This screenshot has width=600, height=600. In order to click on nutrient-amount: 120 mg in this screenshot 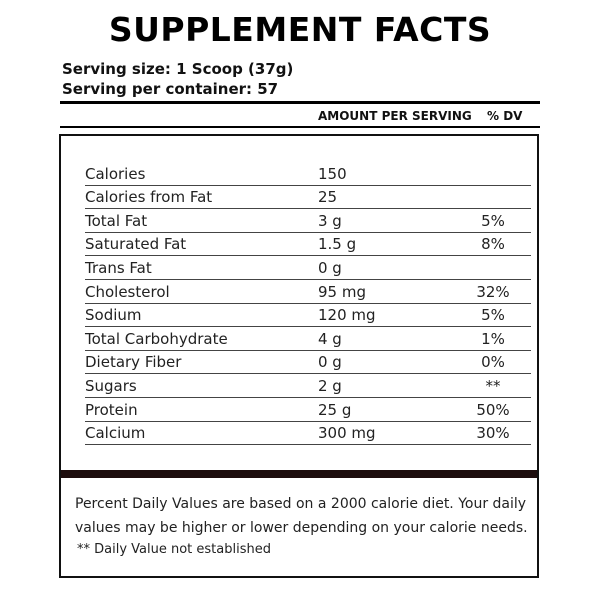, I will do `click(347, 315)`.